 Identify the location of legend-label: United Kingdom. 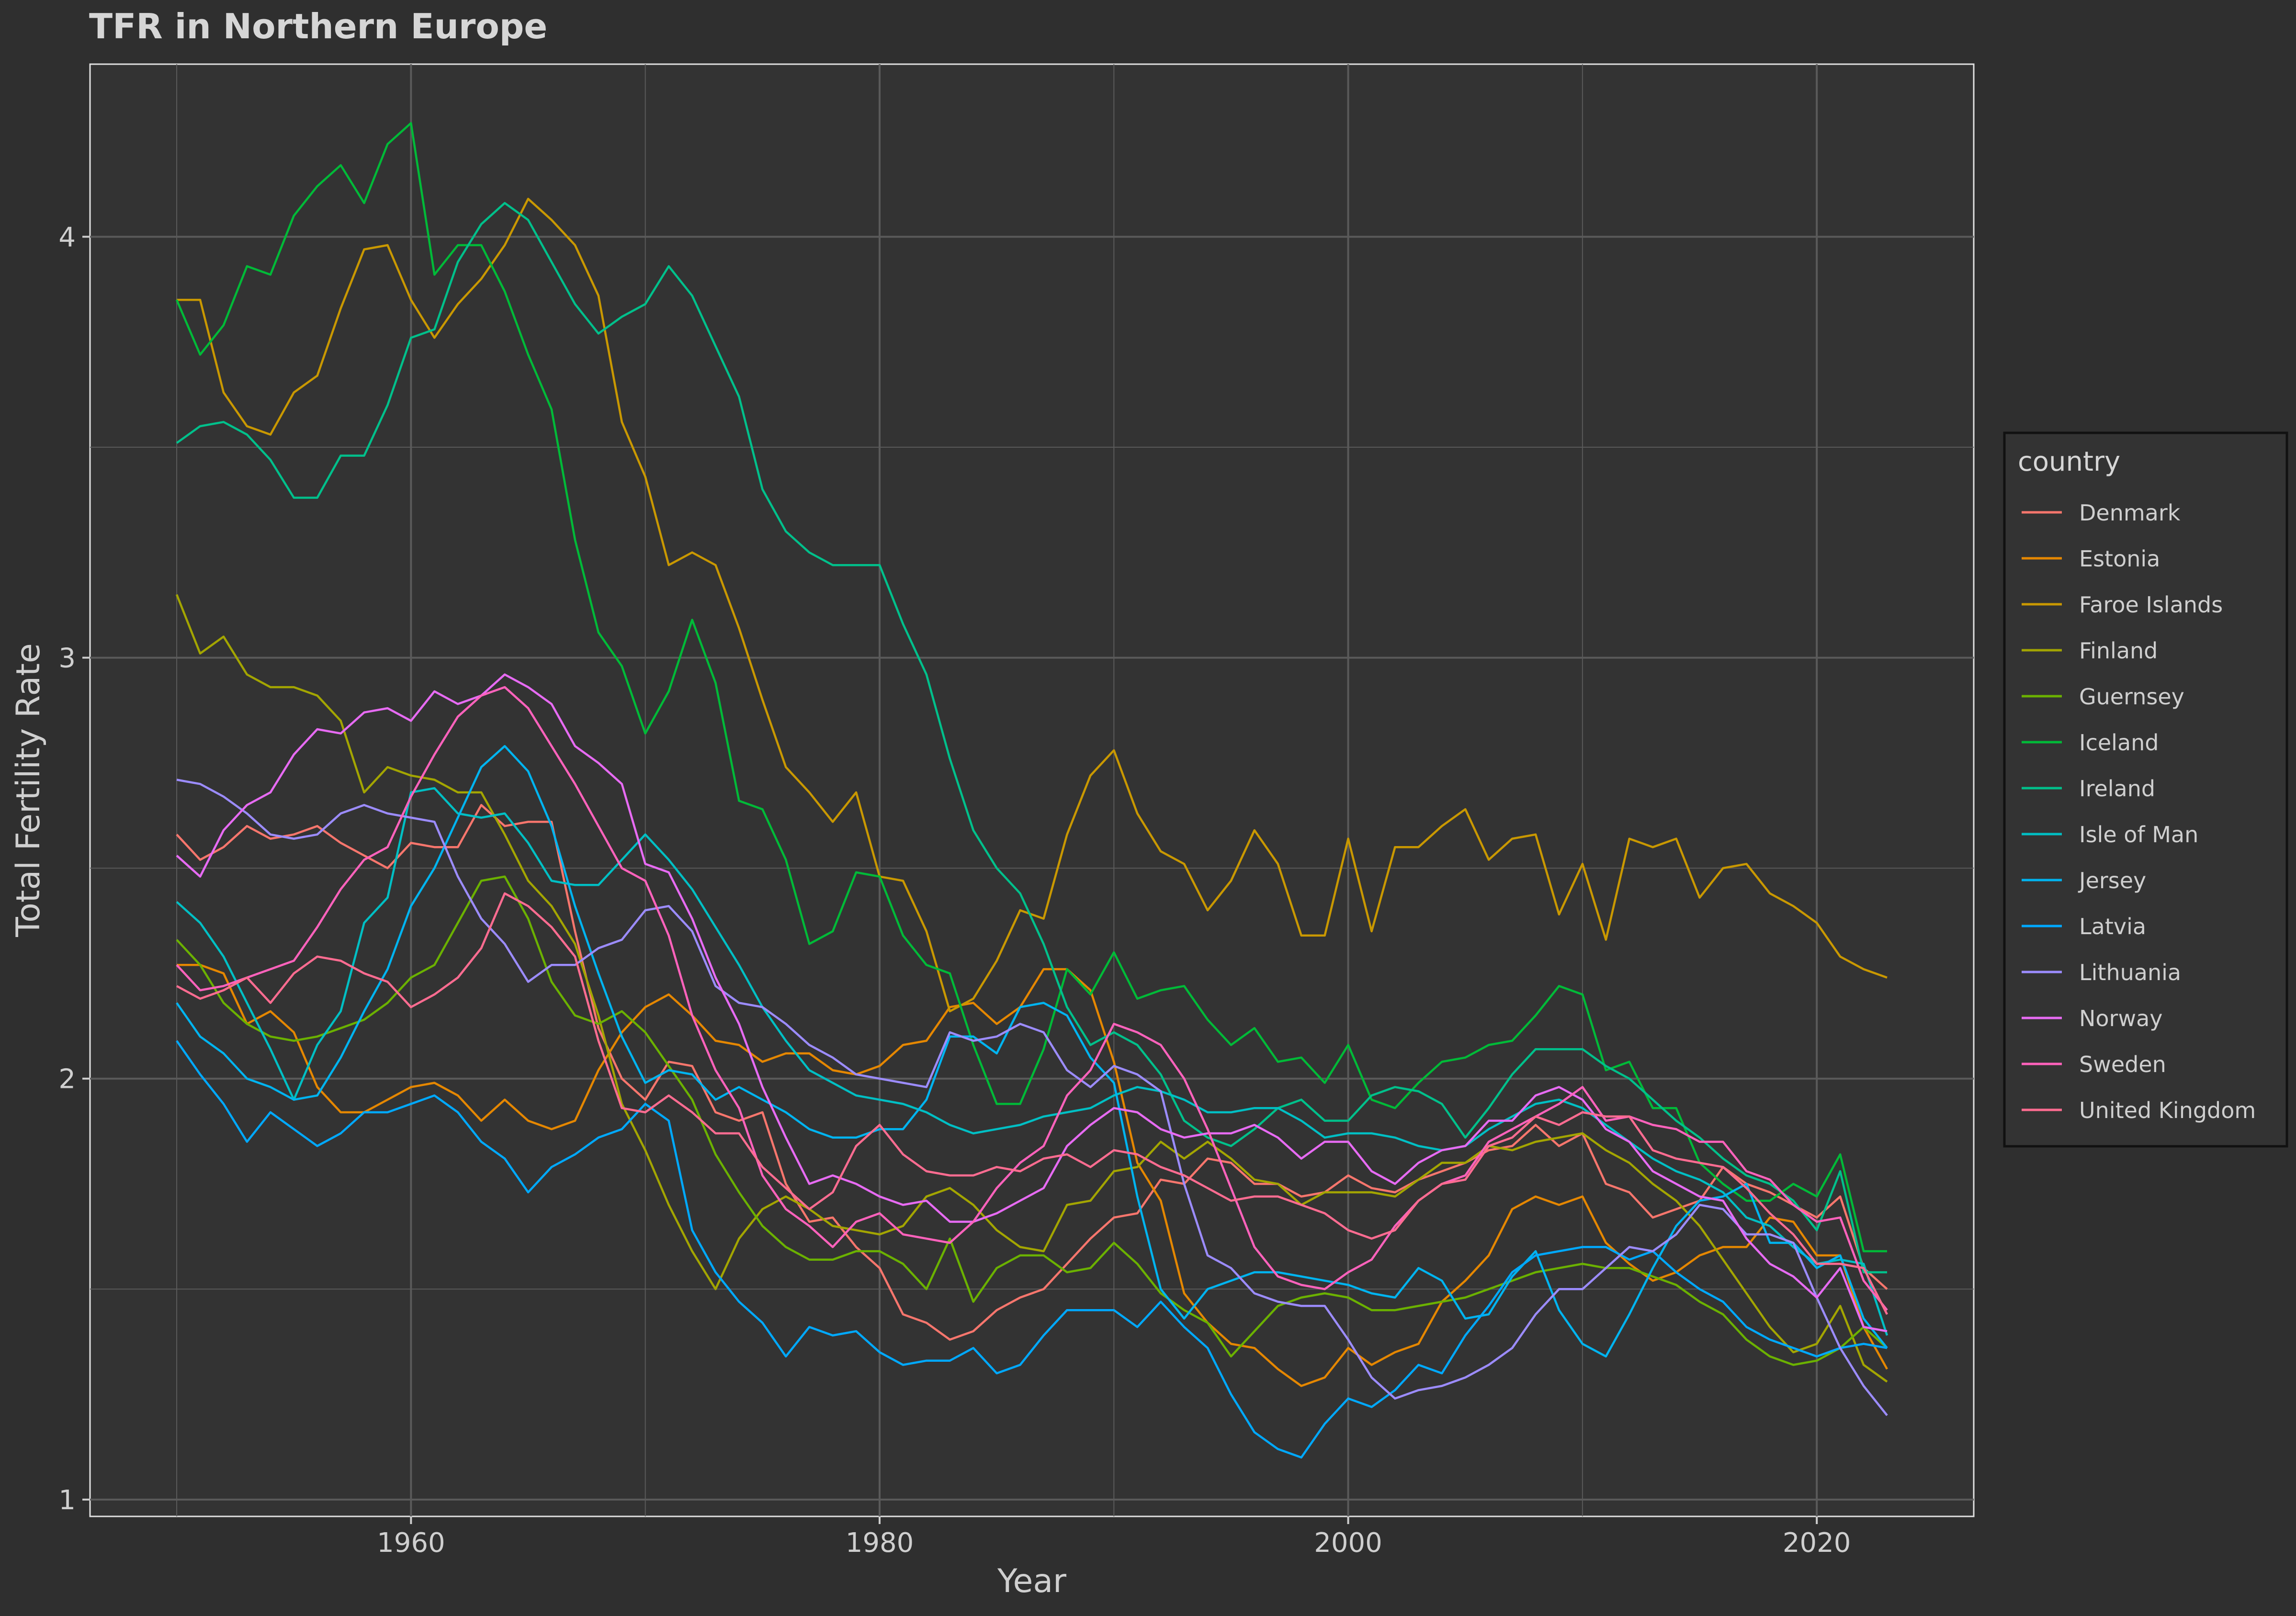
(2167, 1110).